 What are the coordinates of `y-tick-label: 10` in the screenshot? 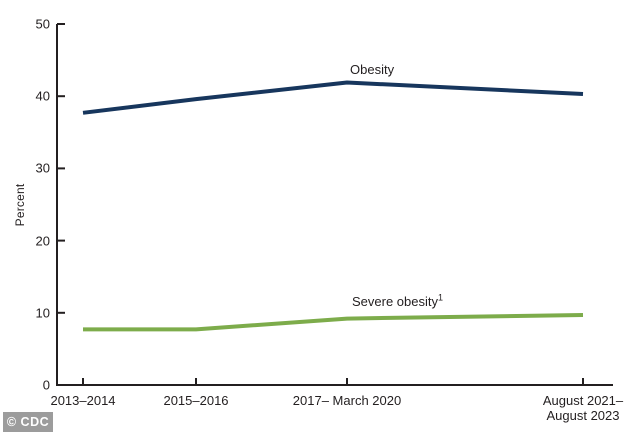 It's located at (42, 313).